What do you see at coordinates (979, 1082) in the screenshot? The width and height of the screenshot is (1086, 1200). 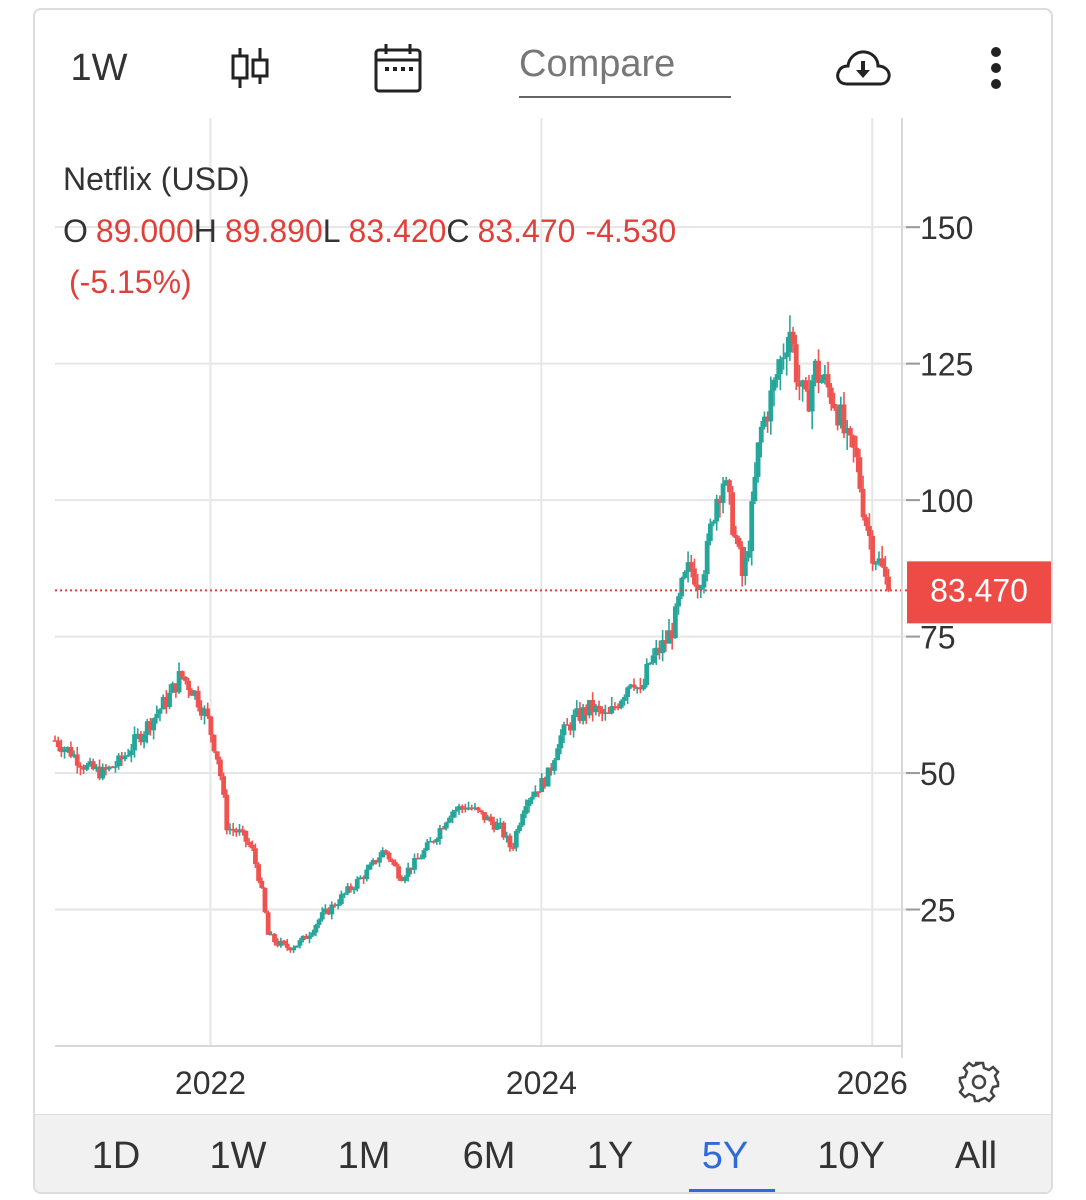 I see `settings-gear-icon` at bounding box center [979, 1082].